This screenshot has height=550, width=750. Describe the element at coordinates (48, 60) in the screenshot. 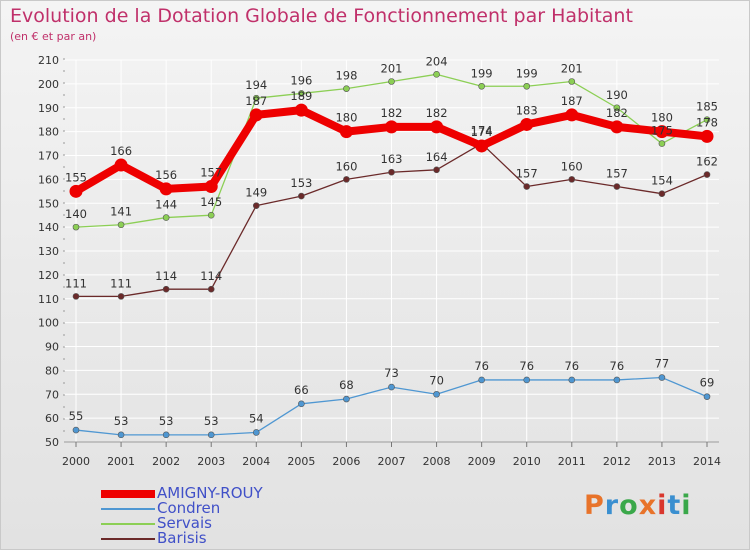

I see `y-tick-label: 210` at that location.